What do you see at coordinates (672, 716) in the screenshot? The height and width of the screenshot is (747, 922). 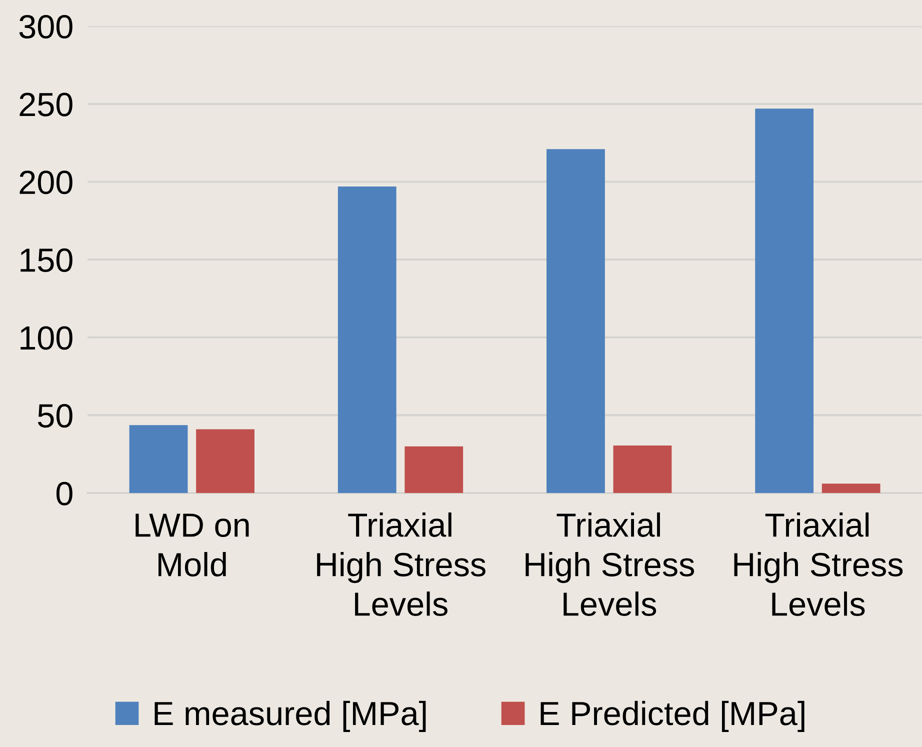 I see `legend-label: E Predicted [MPa]` at bounding box center [672, 716].